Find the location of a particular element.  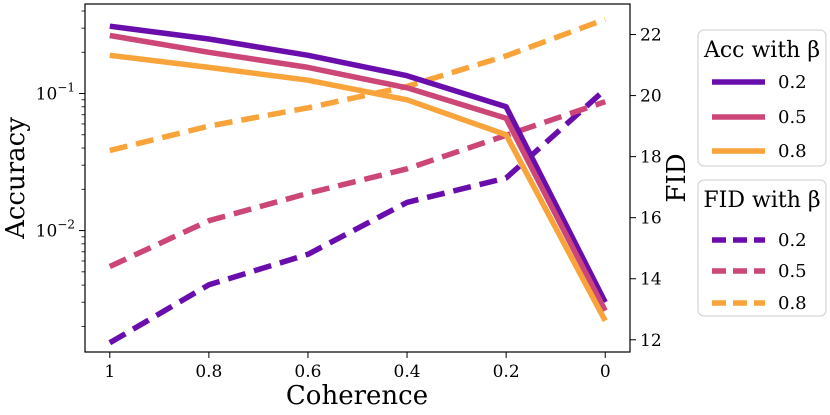

y-left-tick-label: 10⁻² is located at coordinates (55, 230).